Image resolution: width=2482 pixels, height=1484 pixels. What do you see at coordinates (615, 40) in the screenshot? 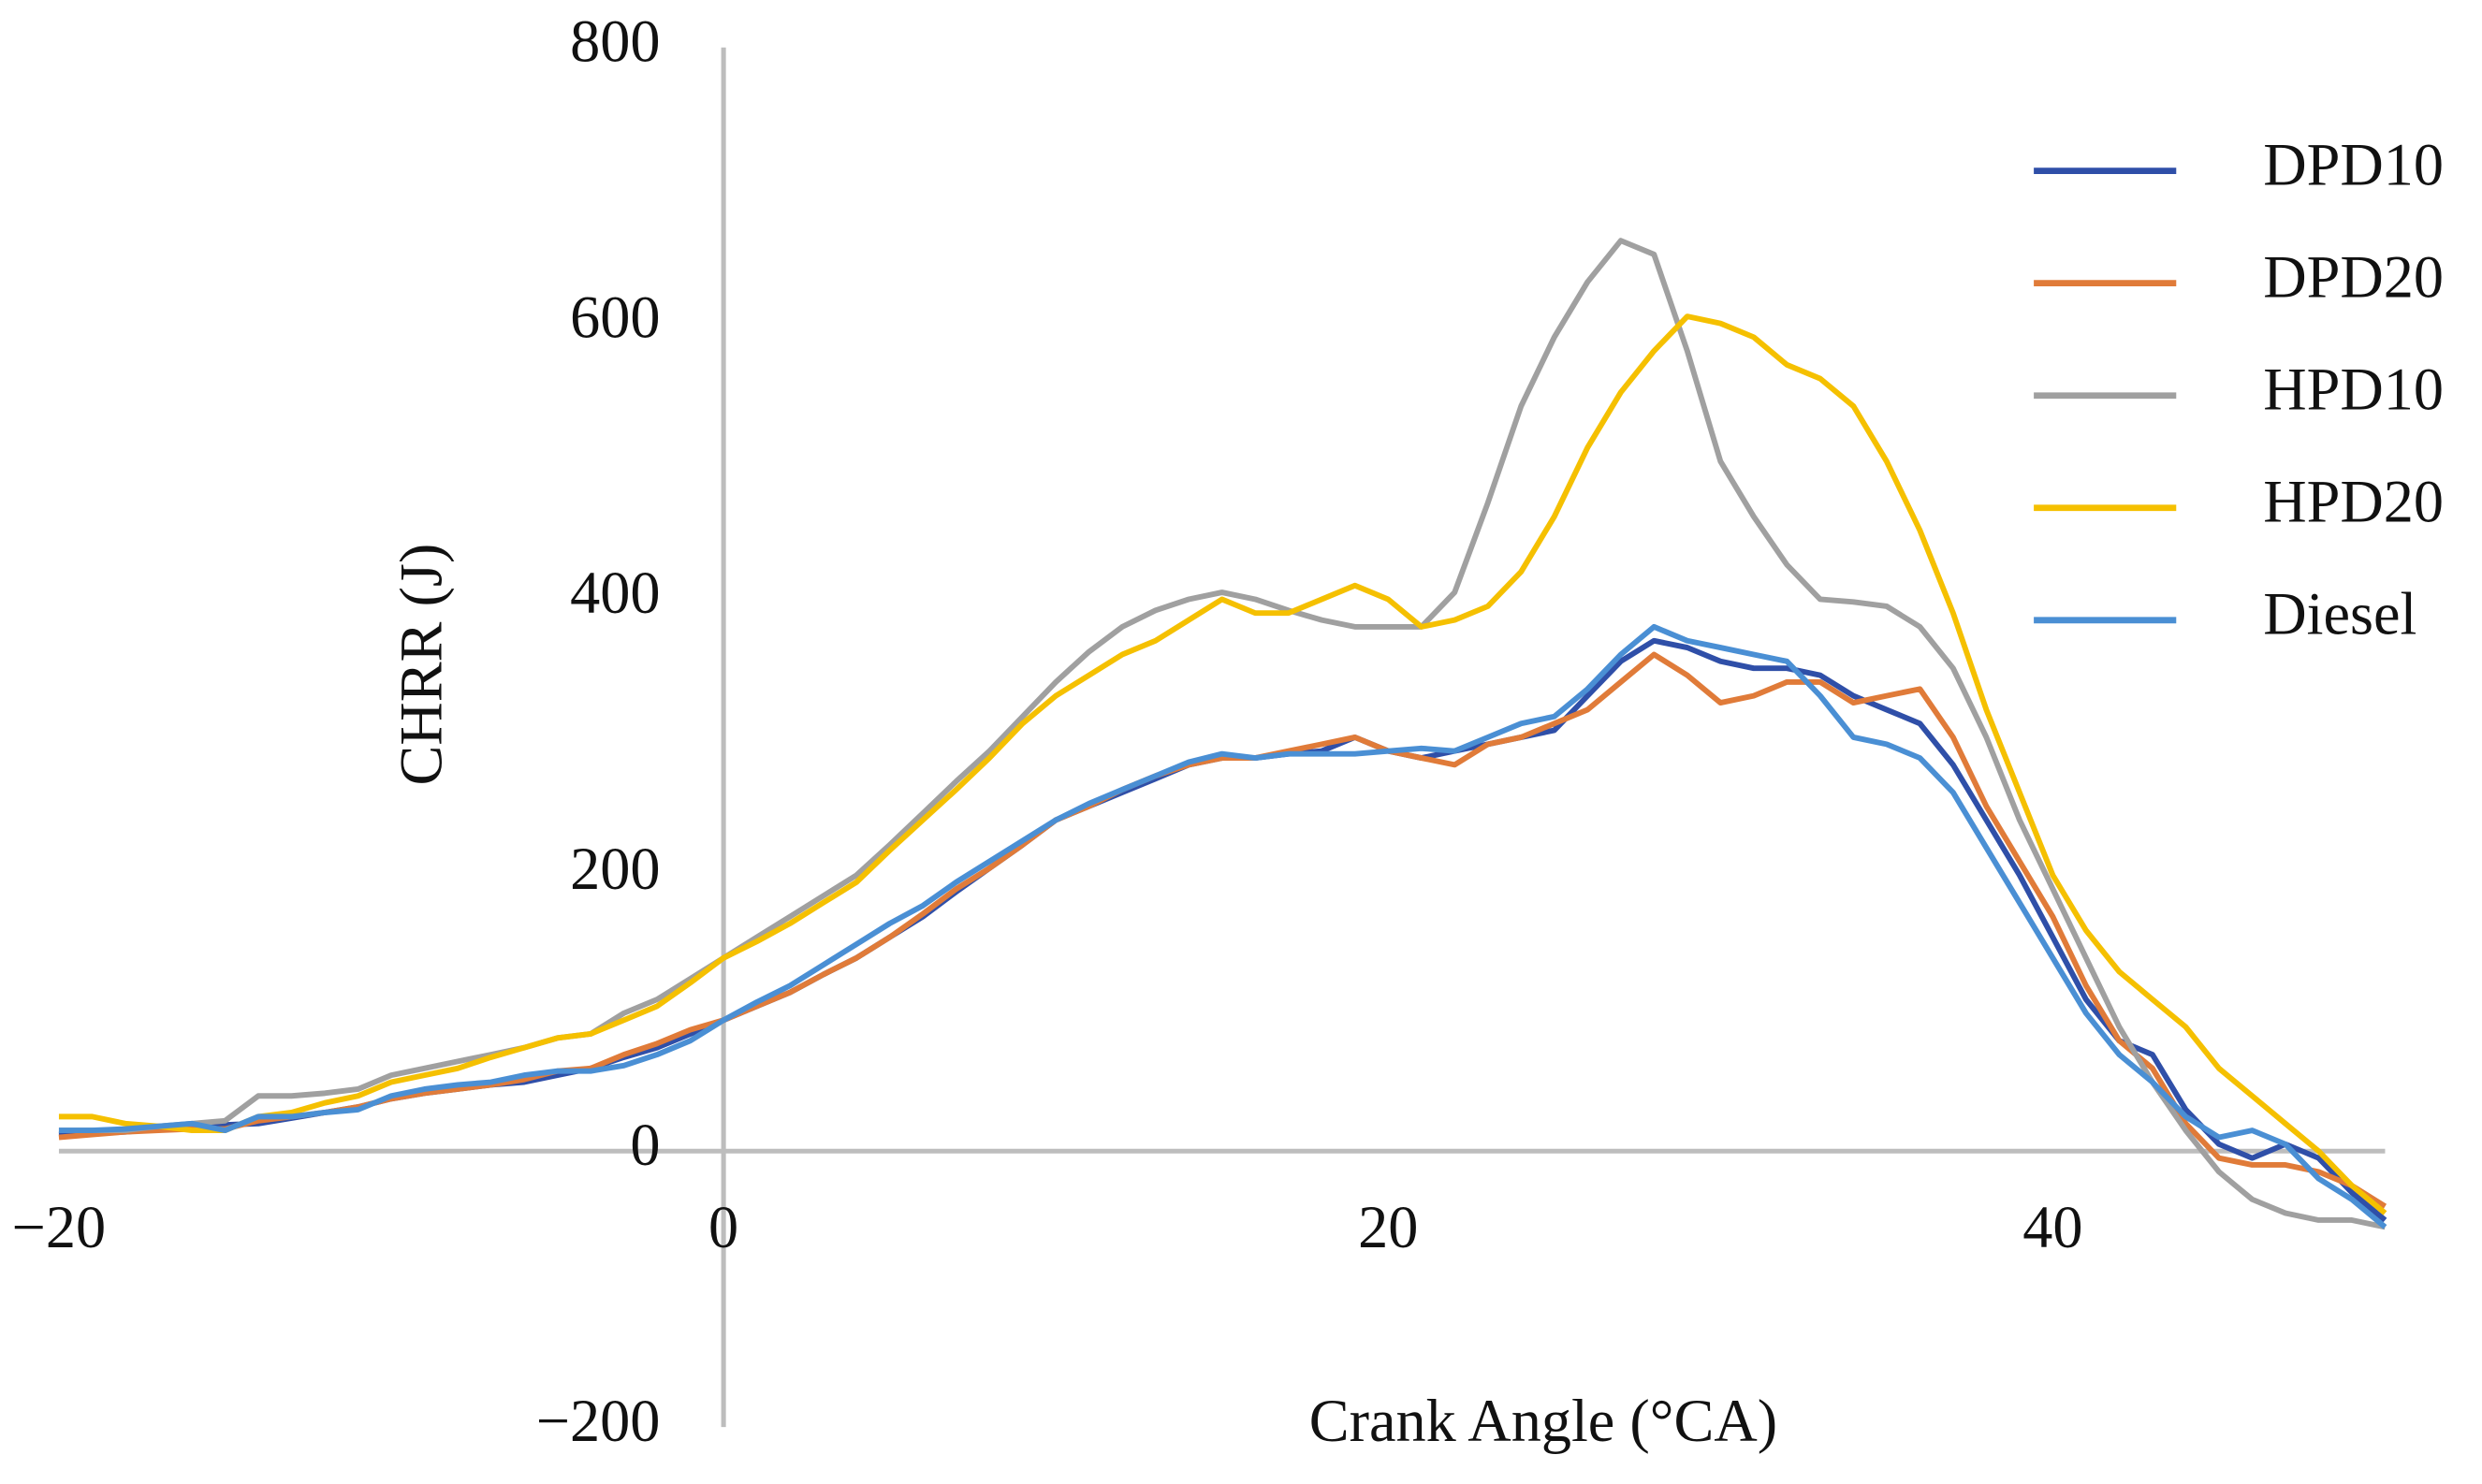
I see `y-tick-label: 800` at bounding box center [615, 40].